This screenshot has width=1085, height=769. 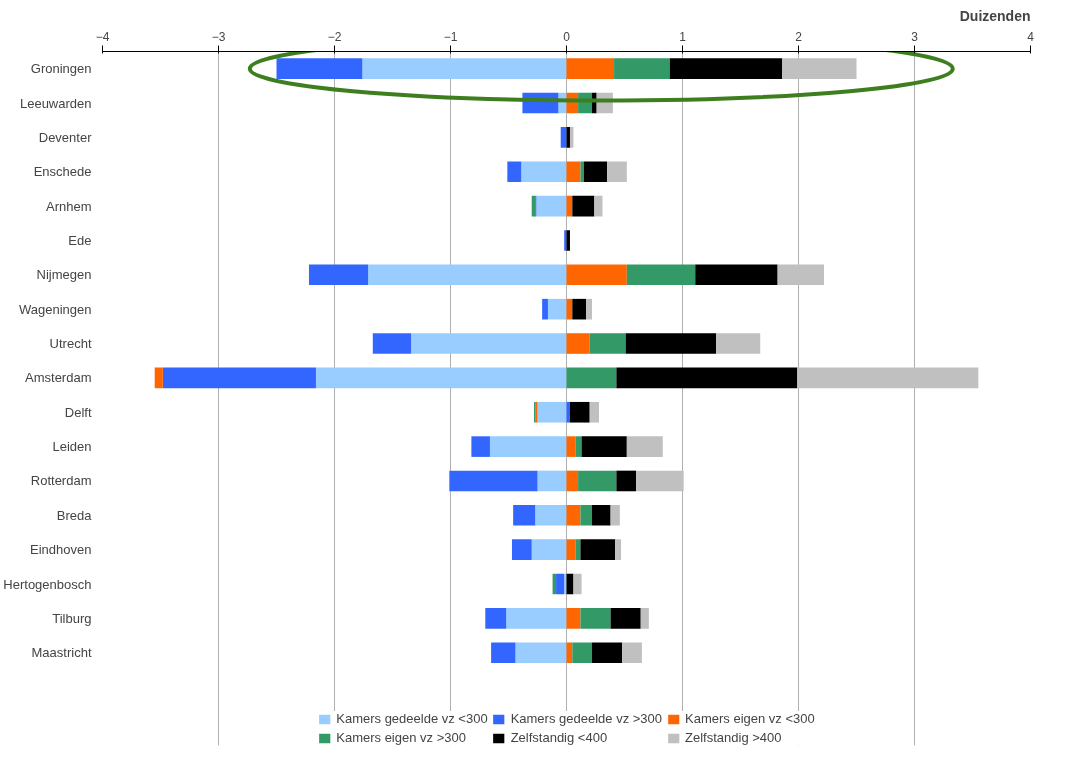 What do you see at coordinates (683, 36) in the screenshot?
I see `x-tick-label: 1` at bounding box center [683, 36].